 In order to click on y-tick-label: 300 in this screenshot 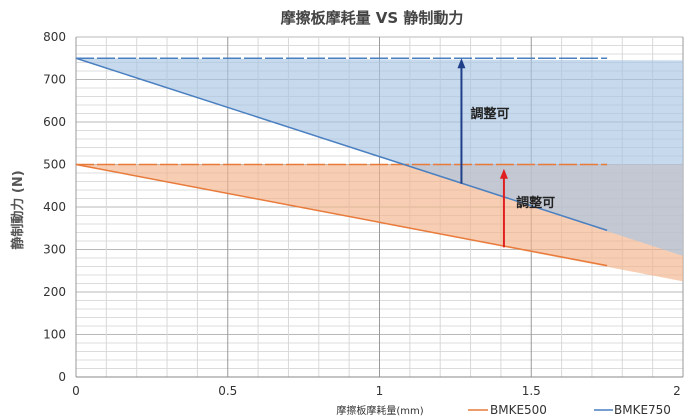, I will do `click(54, 250)`.